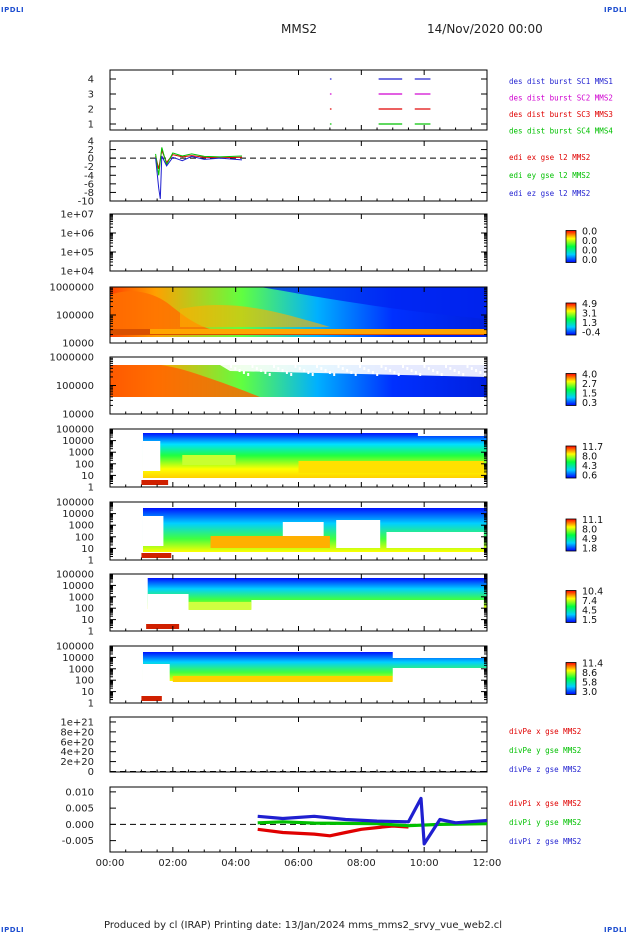 The width and height of the screenshot is (630, 934). I want to click on y-tick-label: 1e+21, so click(77, 722).